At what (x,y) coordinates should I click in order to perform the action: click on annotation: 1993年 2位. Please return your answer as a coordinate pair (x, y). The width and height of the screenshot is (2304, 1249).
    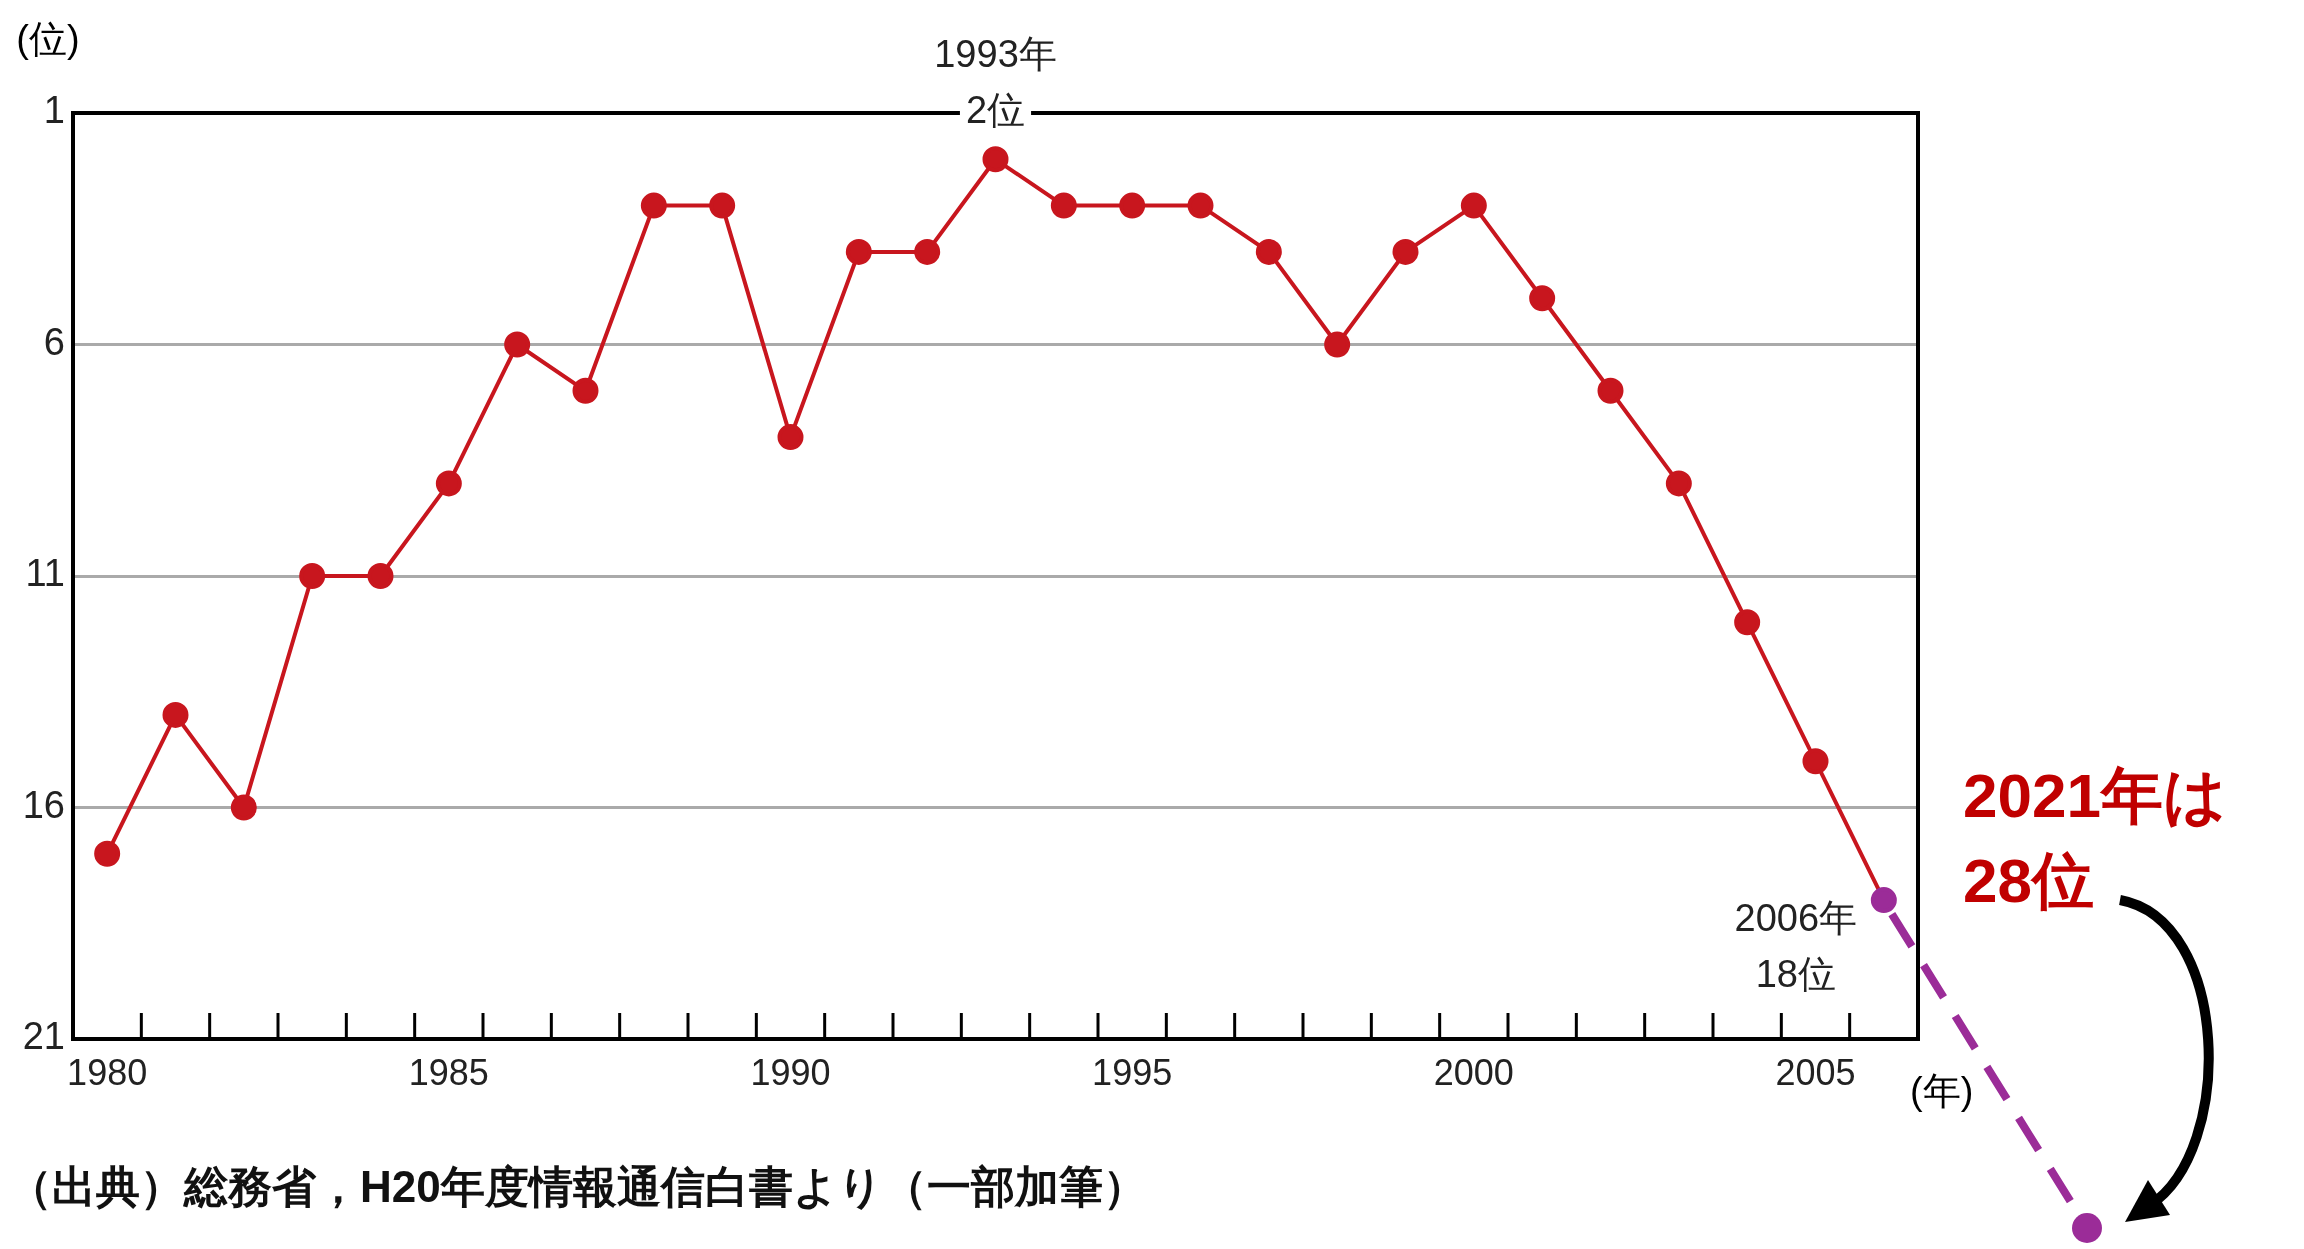
    Looking at the image, I should click on (995, 82).